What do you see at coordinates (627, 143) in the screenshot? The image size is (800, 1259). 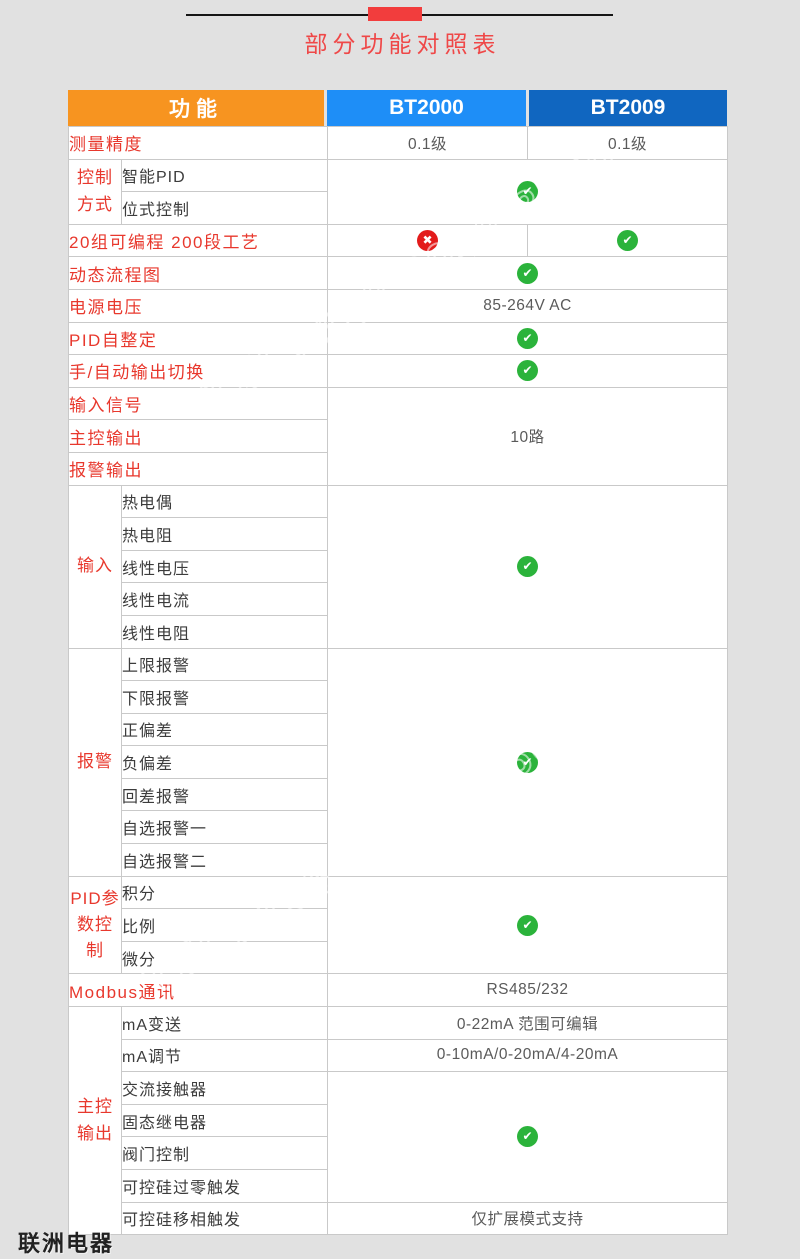 I see `value-bt2009: 0.1级` at bounding box center [627, 143].